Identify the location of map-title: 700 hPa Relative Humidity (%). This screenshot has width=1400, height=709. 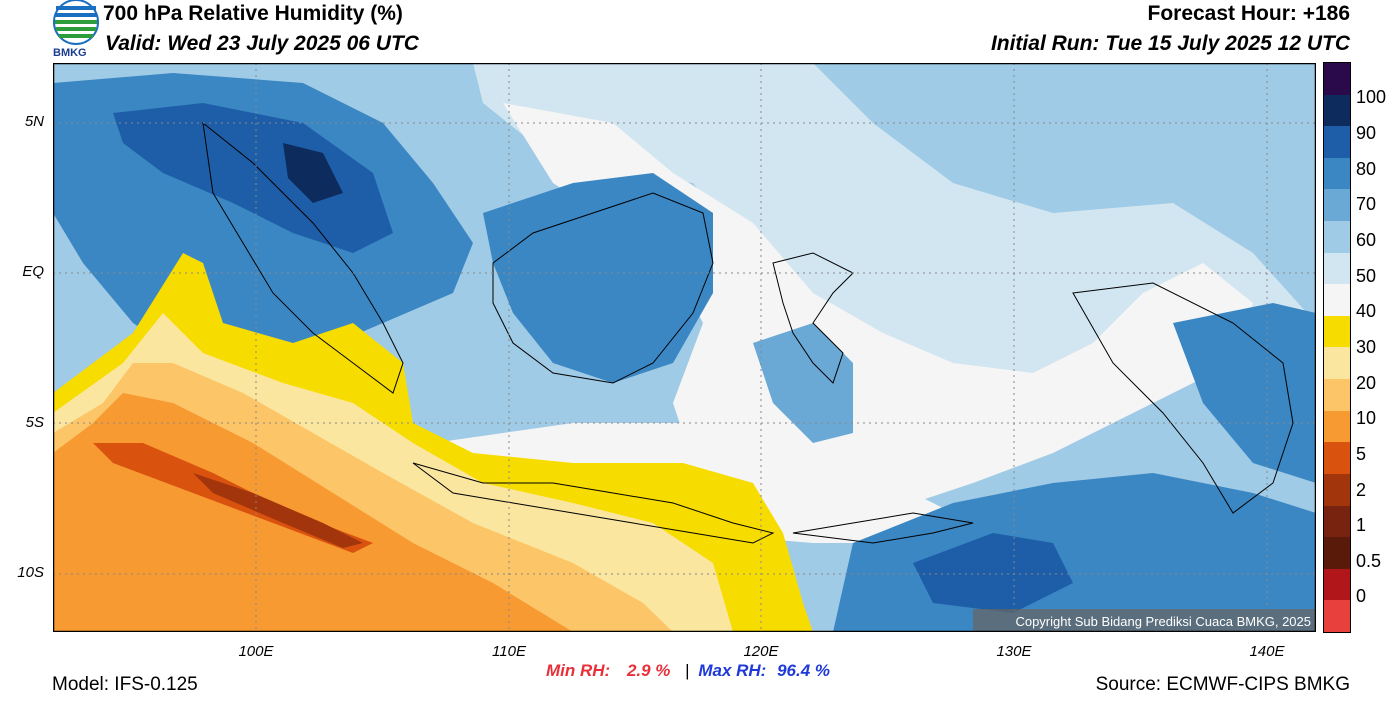
(253, 13).